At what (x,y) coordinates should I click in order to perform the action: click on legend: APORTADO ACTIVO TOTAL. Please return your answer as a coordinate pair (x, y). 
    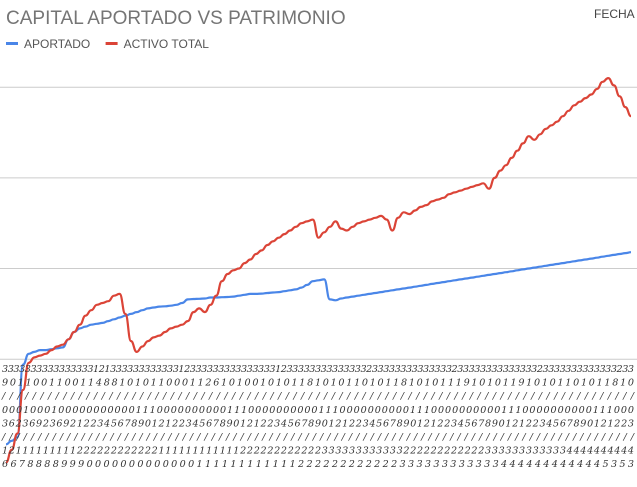
    Looking at the image, I should click on (107, 44).